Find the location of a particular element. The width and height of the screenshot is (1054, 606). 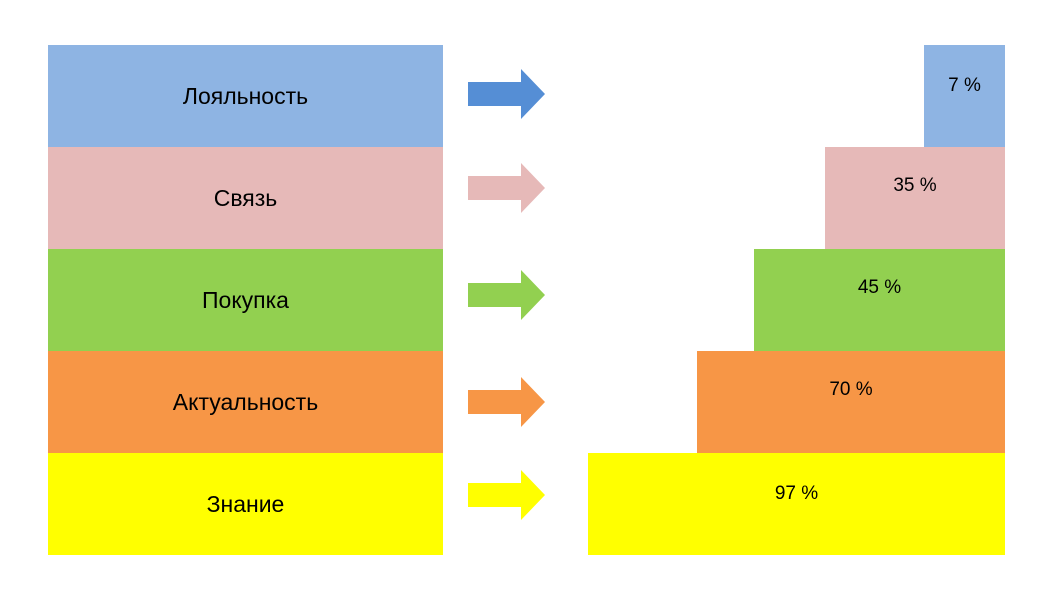

stage-label-awareness: Знание is located at coordinates (245, 503).